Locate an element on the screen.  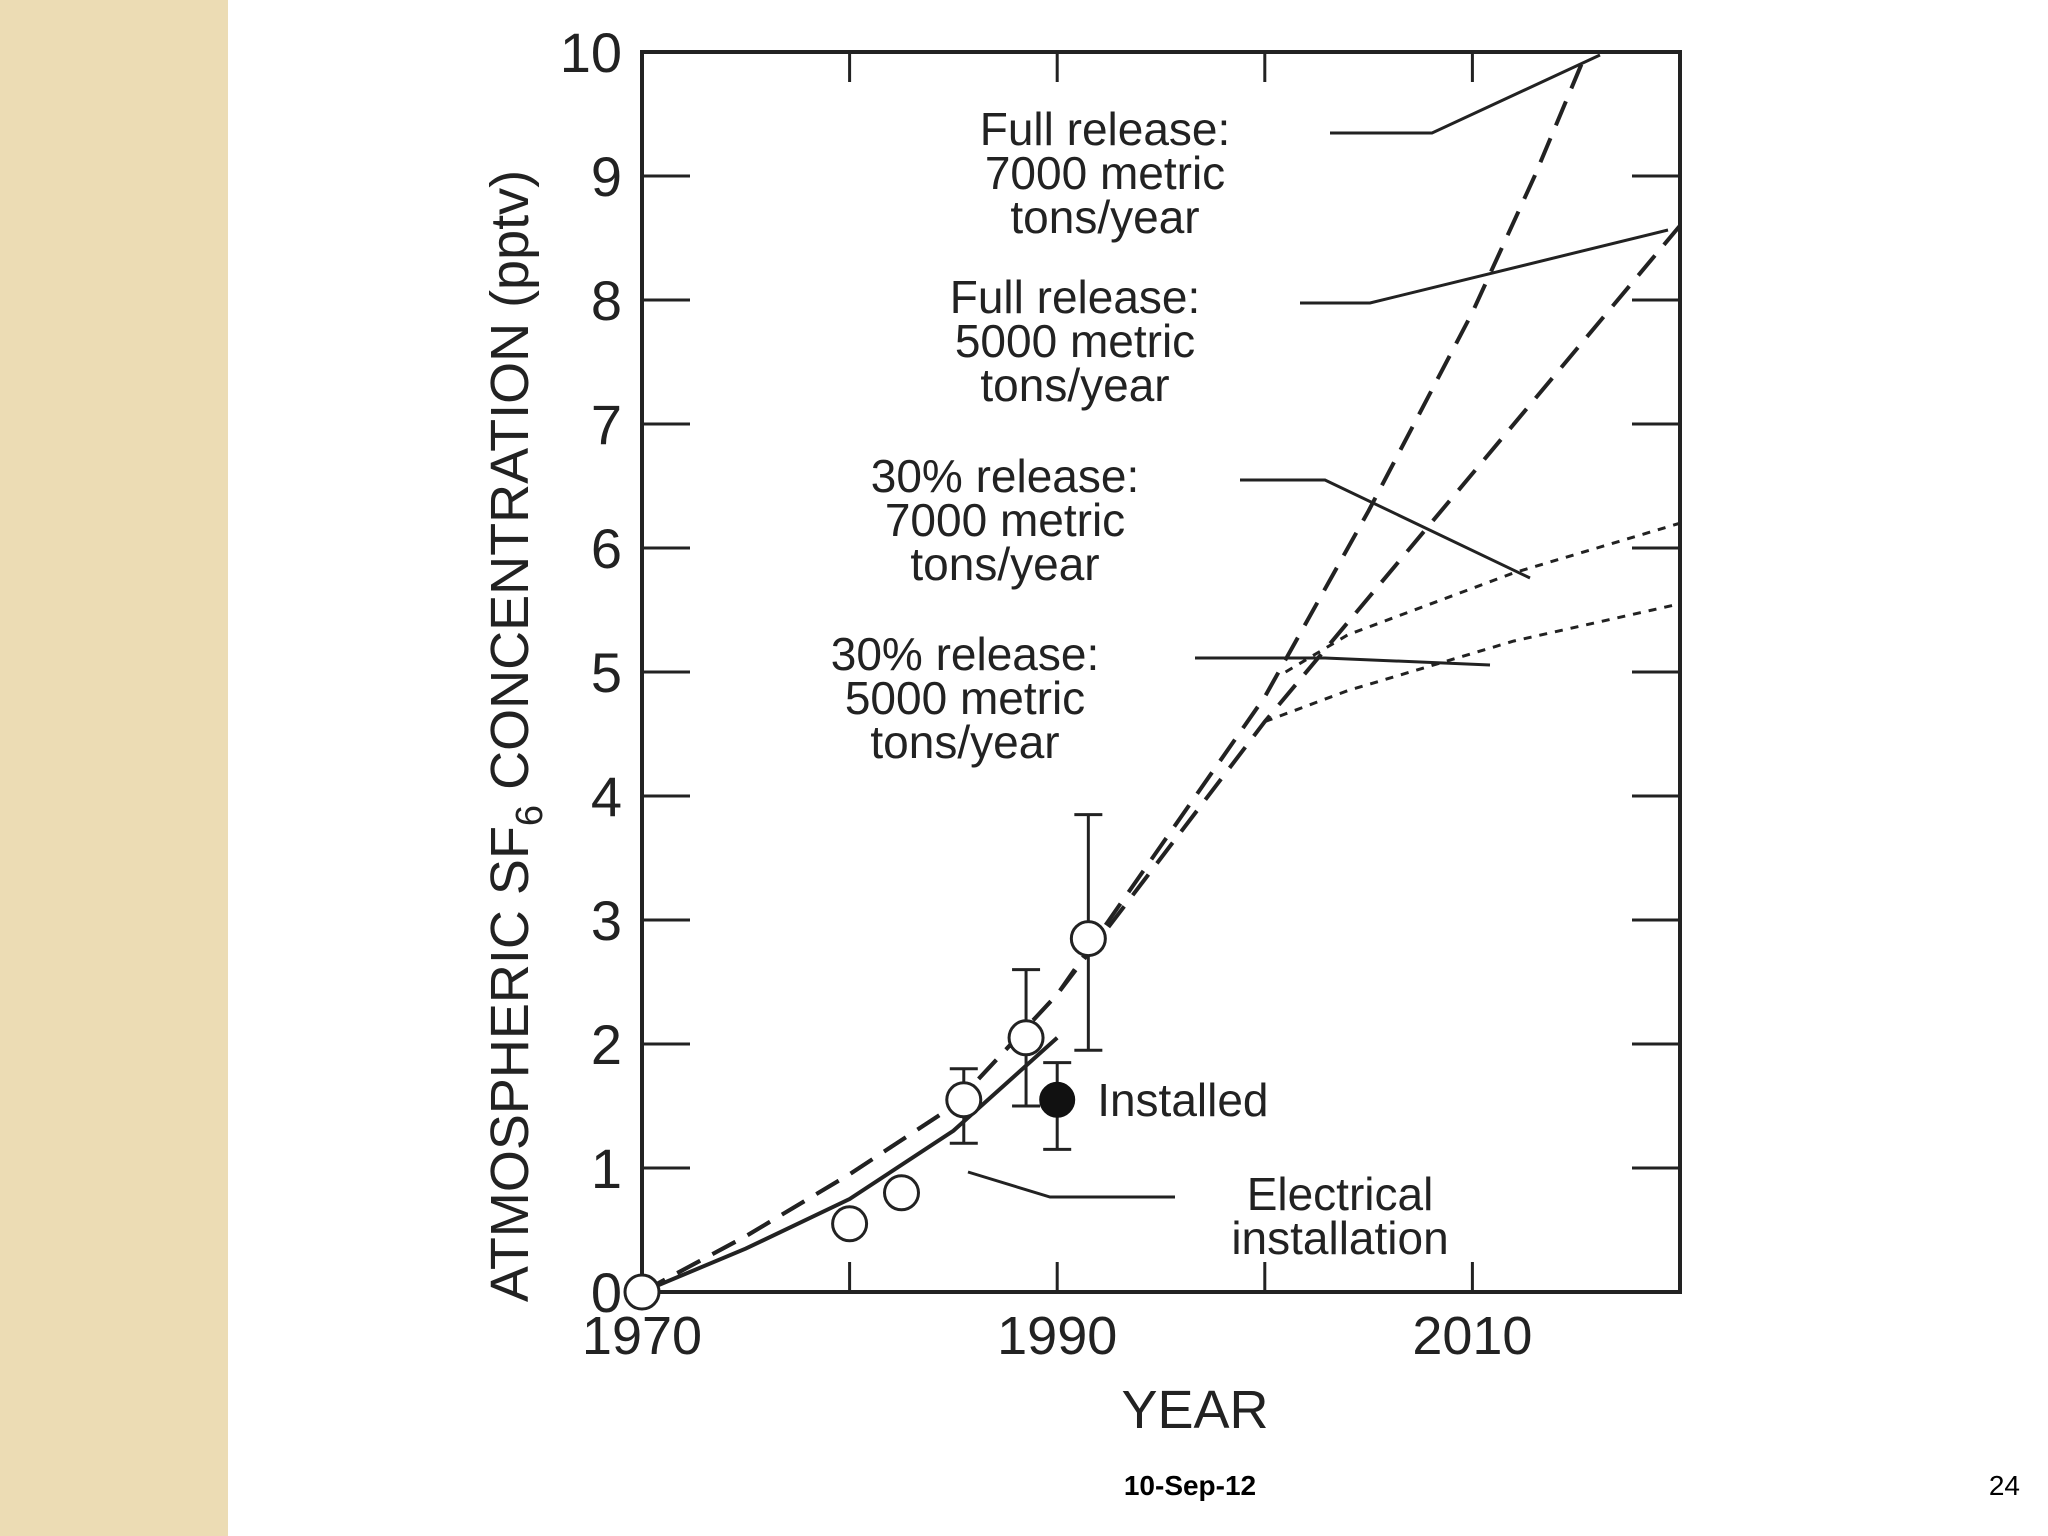
installed-label: Installed is located at coordinates (1182, 1100).